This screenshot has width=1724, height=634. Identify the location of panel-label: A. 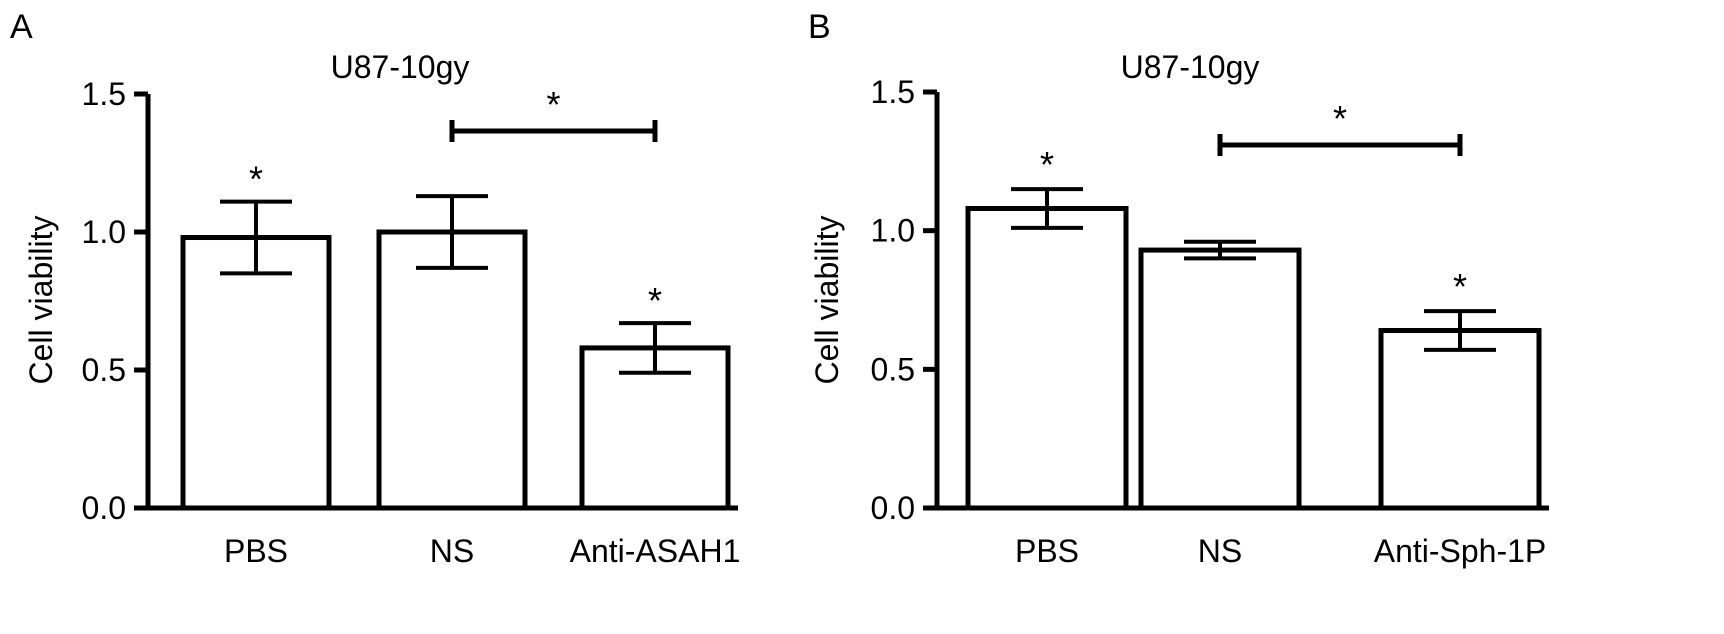
(21, 27).